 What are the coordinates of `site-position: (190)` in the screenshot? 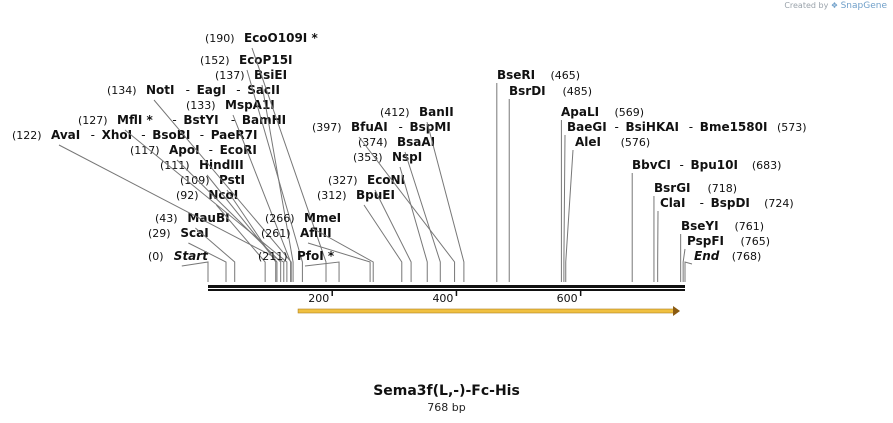 It's located at (220, 38).